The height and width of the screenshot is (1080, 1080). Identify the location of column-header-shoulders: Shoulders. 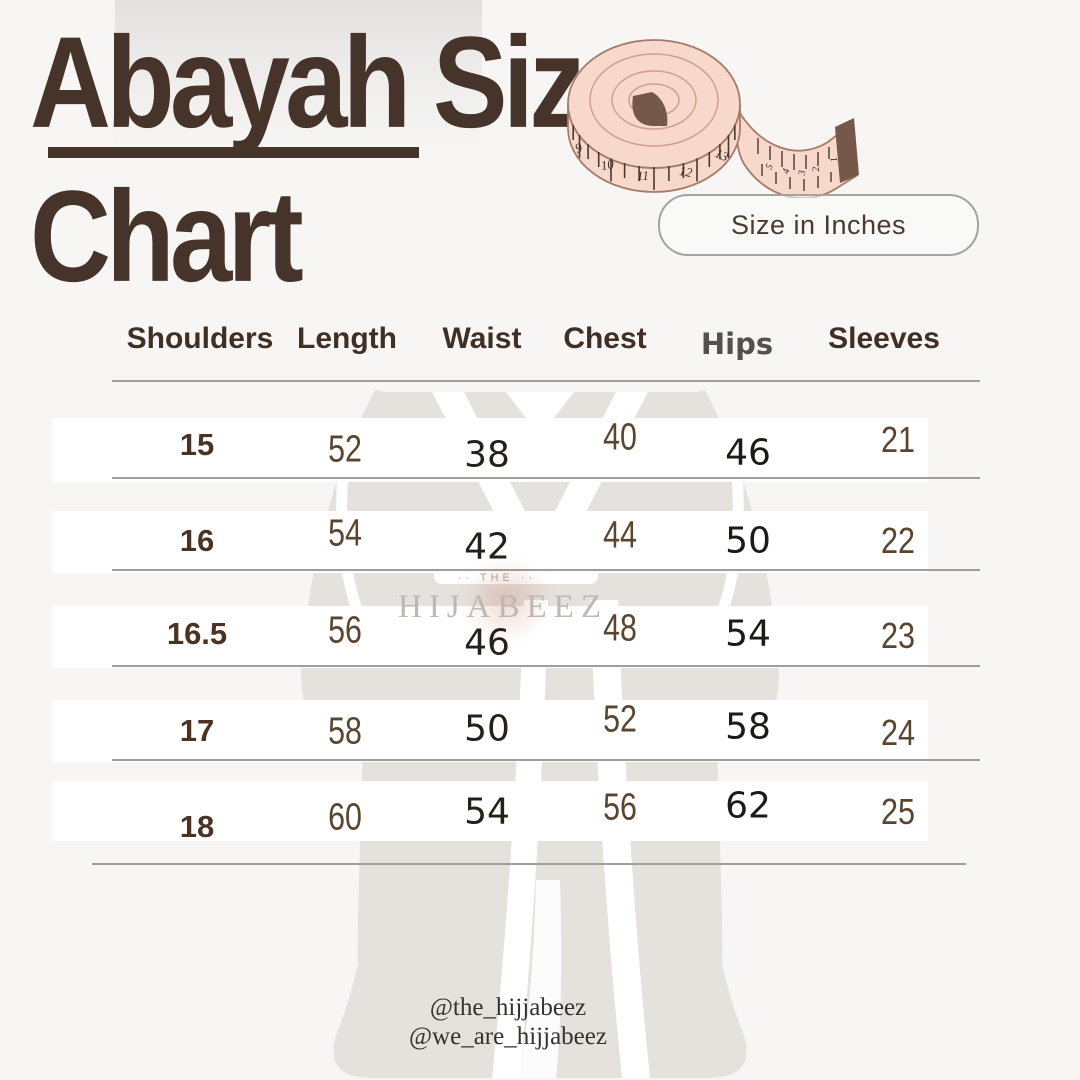
(200, 338).